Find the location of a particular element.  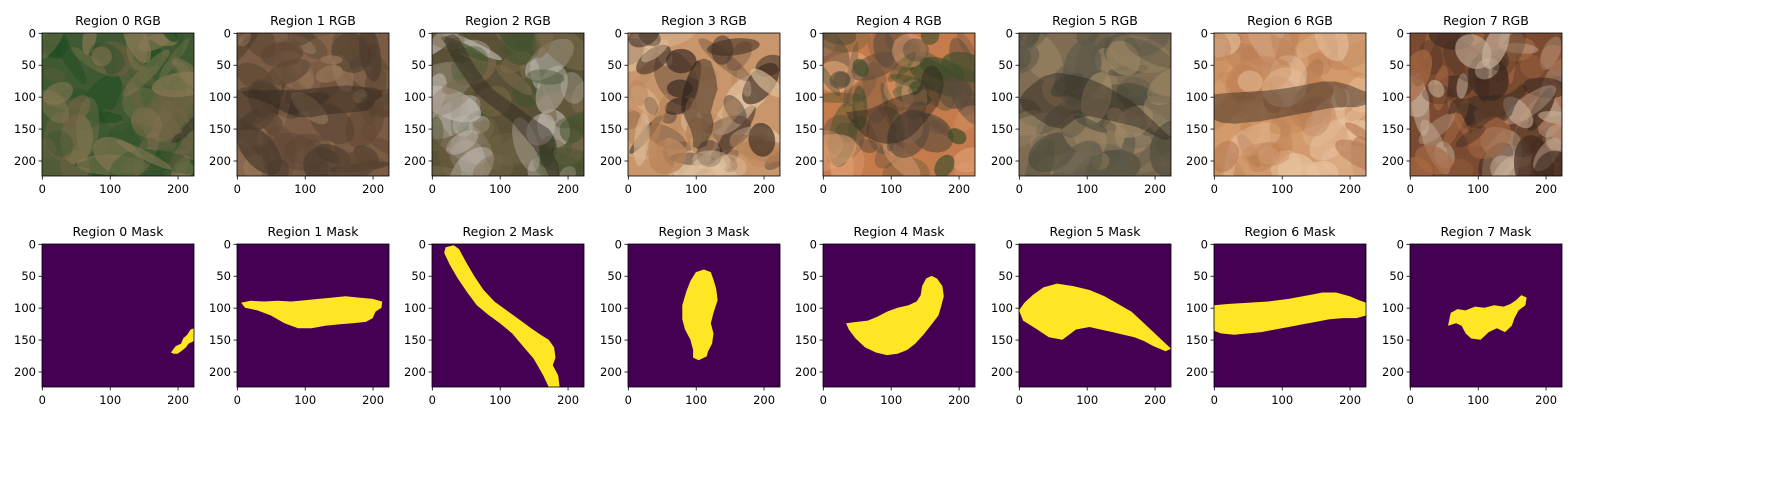

panel-title: Region 6 RGB is located at coordinates (1290, 20).